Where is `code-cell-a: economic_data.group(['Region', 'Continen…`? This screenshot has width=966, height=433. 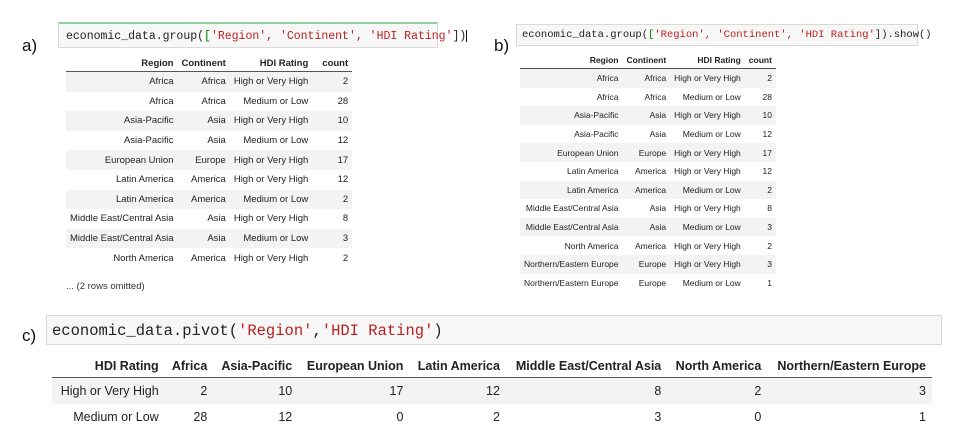
code-cell-a: economic_data.group(['Region', 'Continen… is located at coordinates (263, 35).